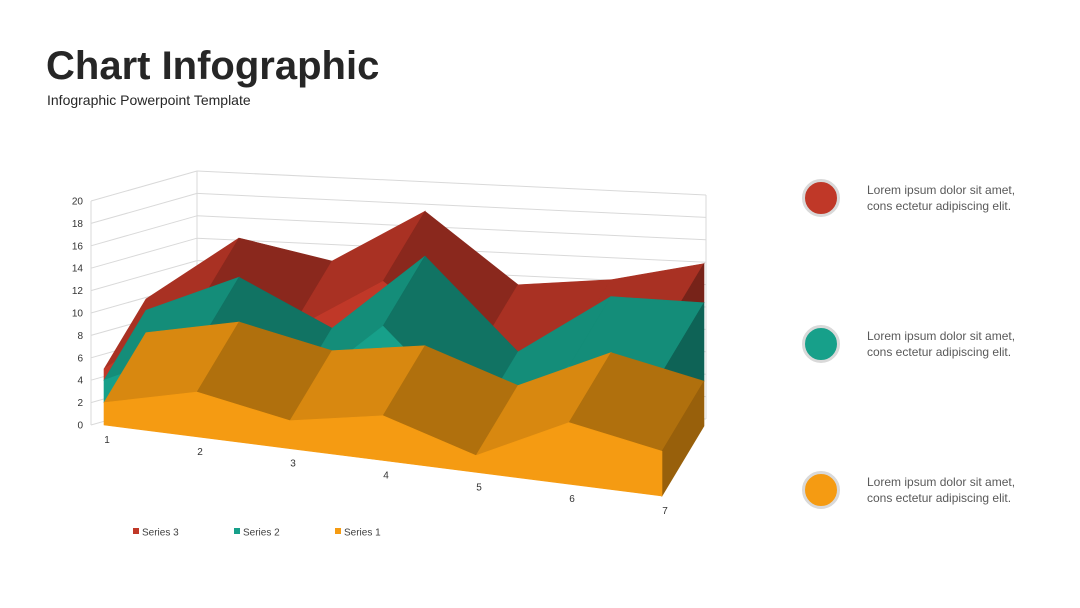 The width and height of the screenshot is (1080, 608). Describe the element at coordinates (383, 444) in the screenshot. I see `series-1-front-face` at that location.